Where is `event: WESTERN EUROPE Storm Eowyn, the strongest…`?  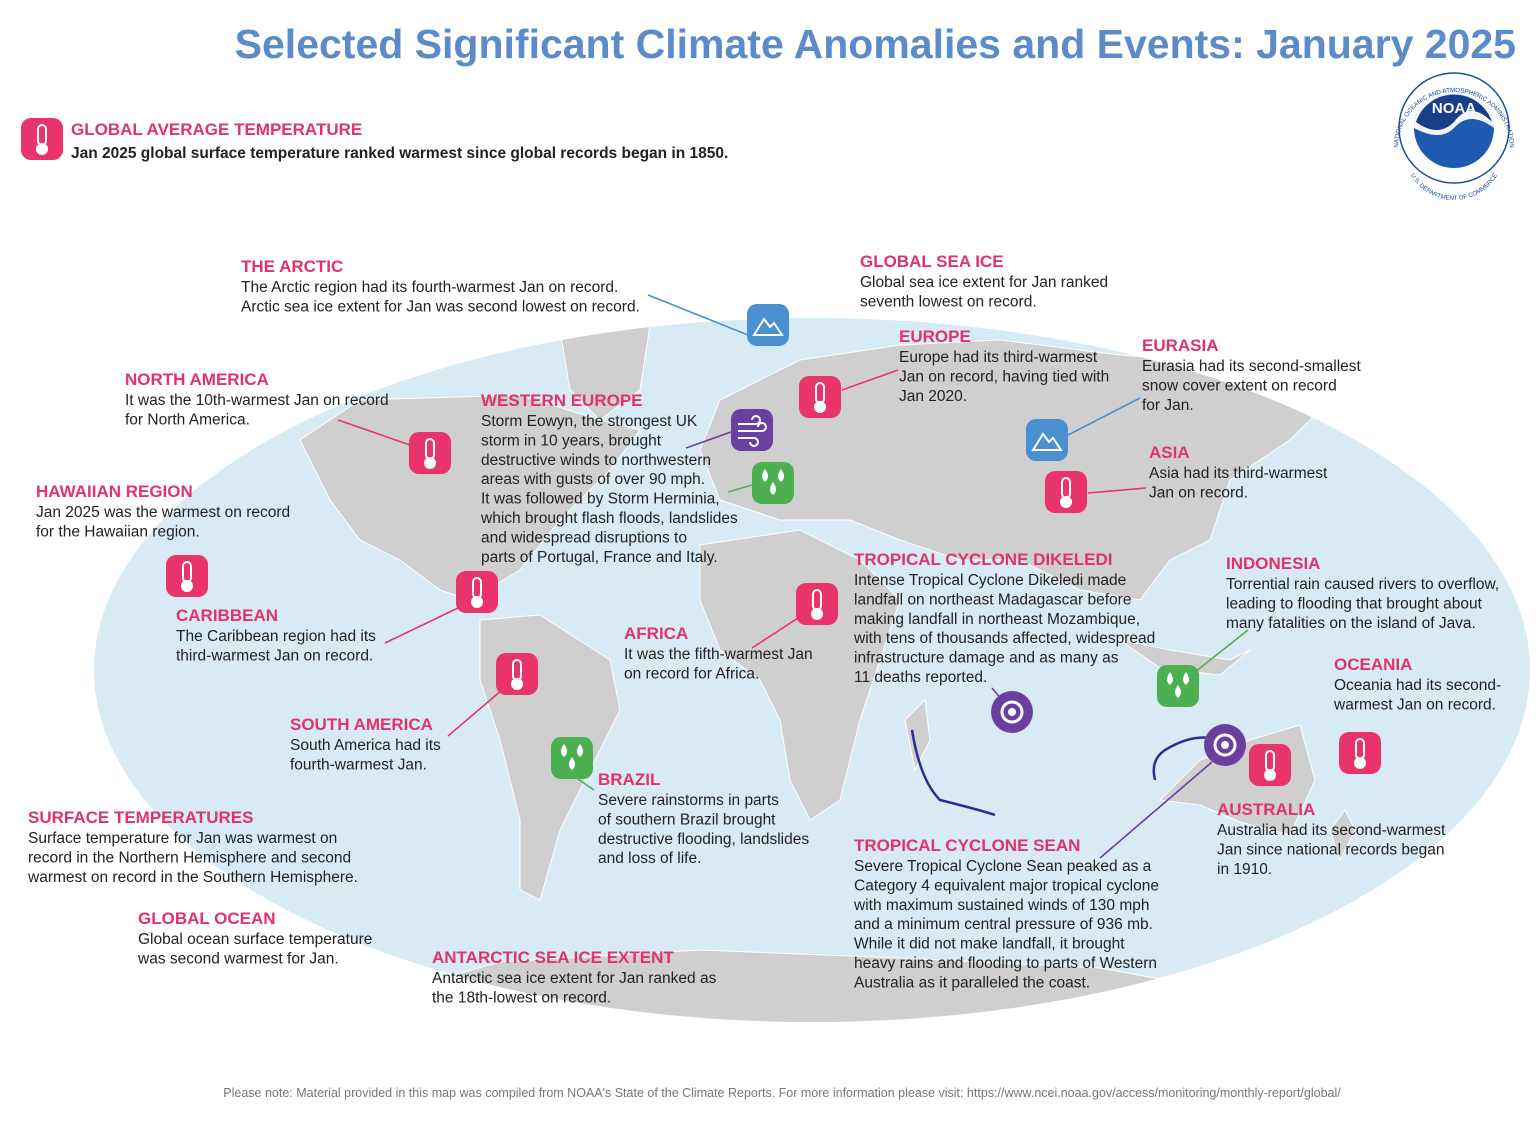 event: WESTERN EUROPE Storm Eowyn, the strongest… is located at coordinates (609, 478).